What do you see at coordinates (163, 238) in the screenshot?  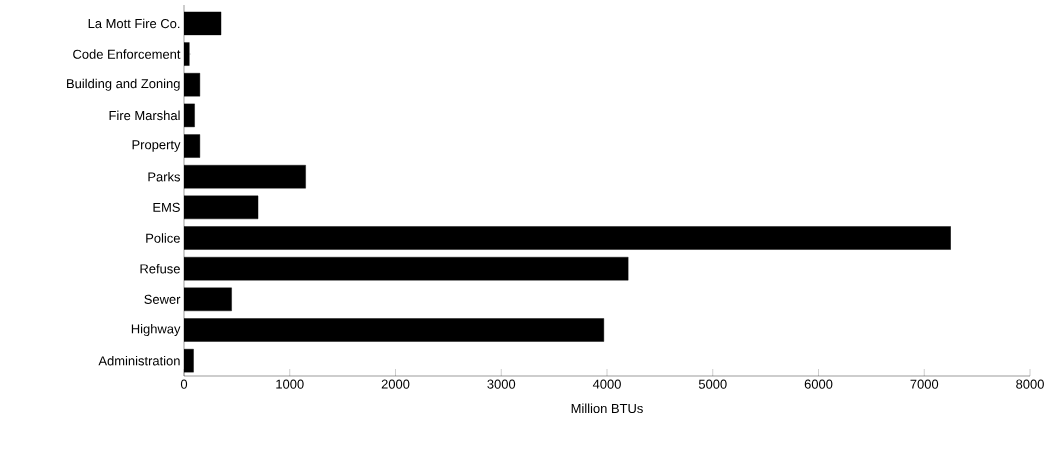 I see `y-tick-label: Police` at bounding box center [163, 238].